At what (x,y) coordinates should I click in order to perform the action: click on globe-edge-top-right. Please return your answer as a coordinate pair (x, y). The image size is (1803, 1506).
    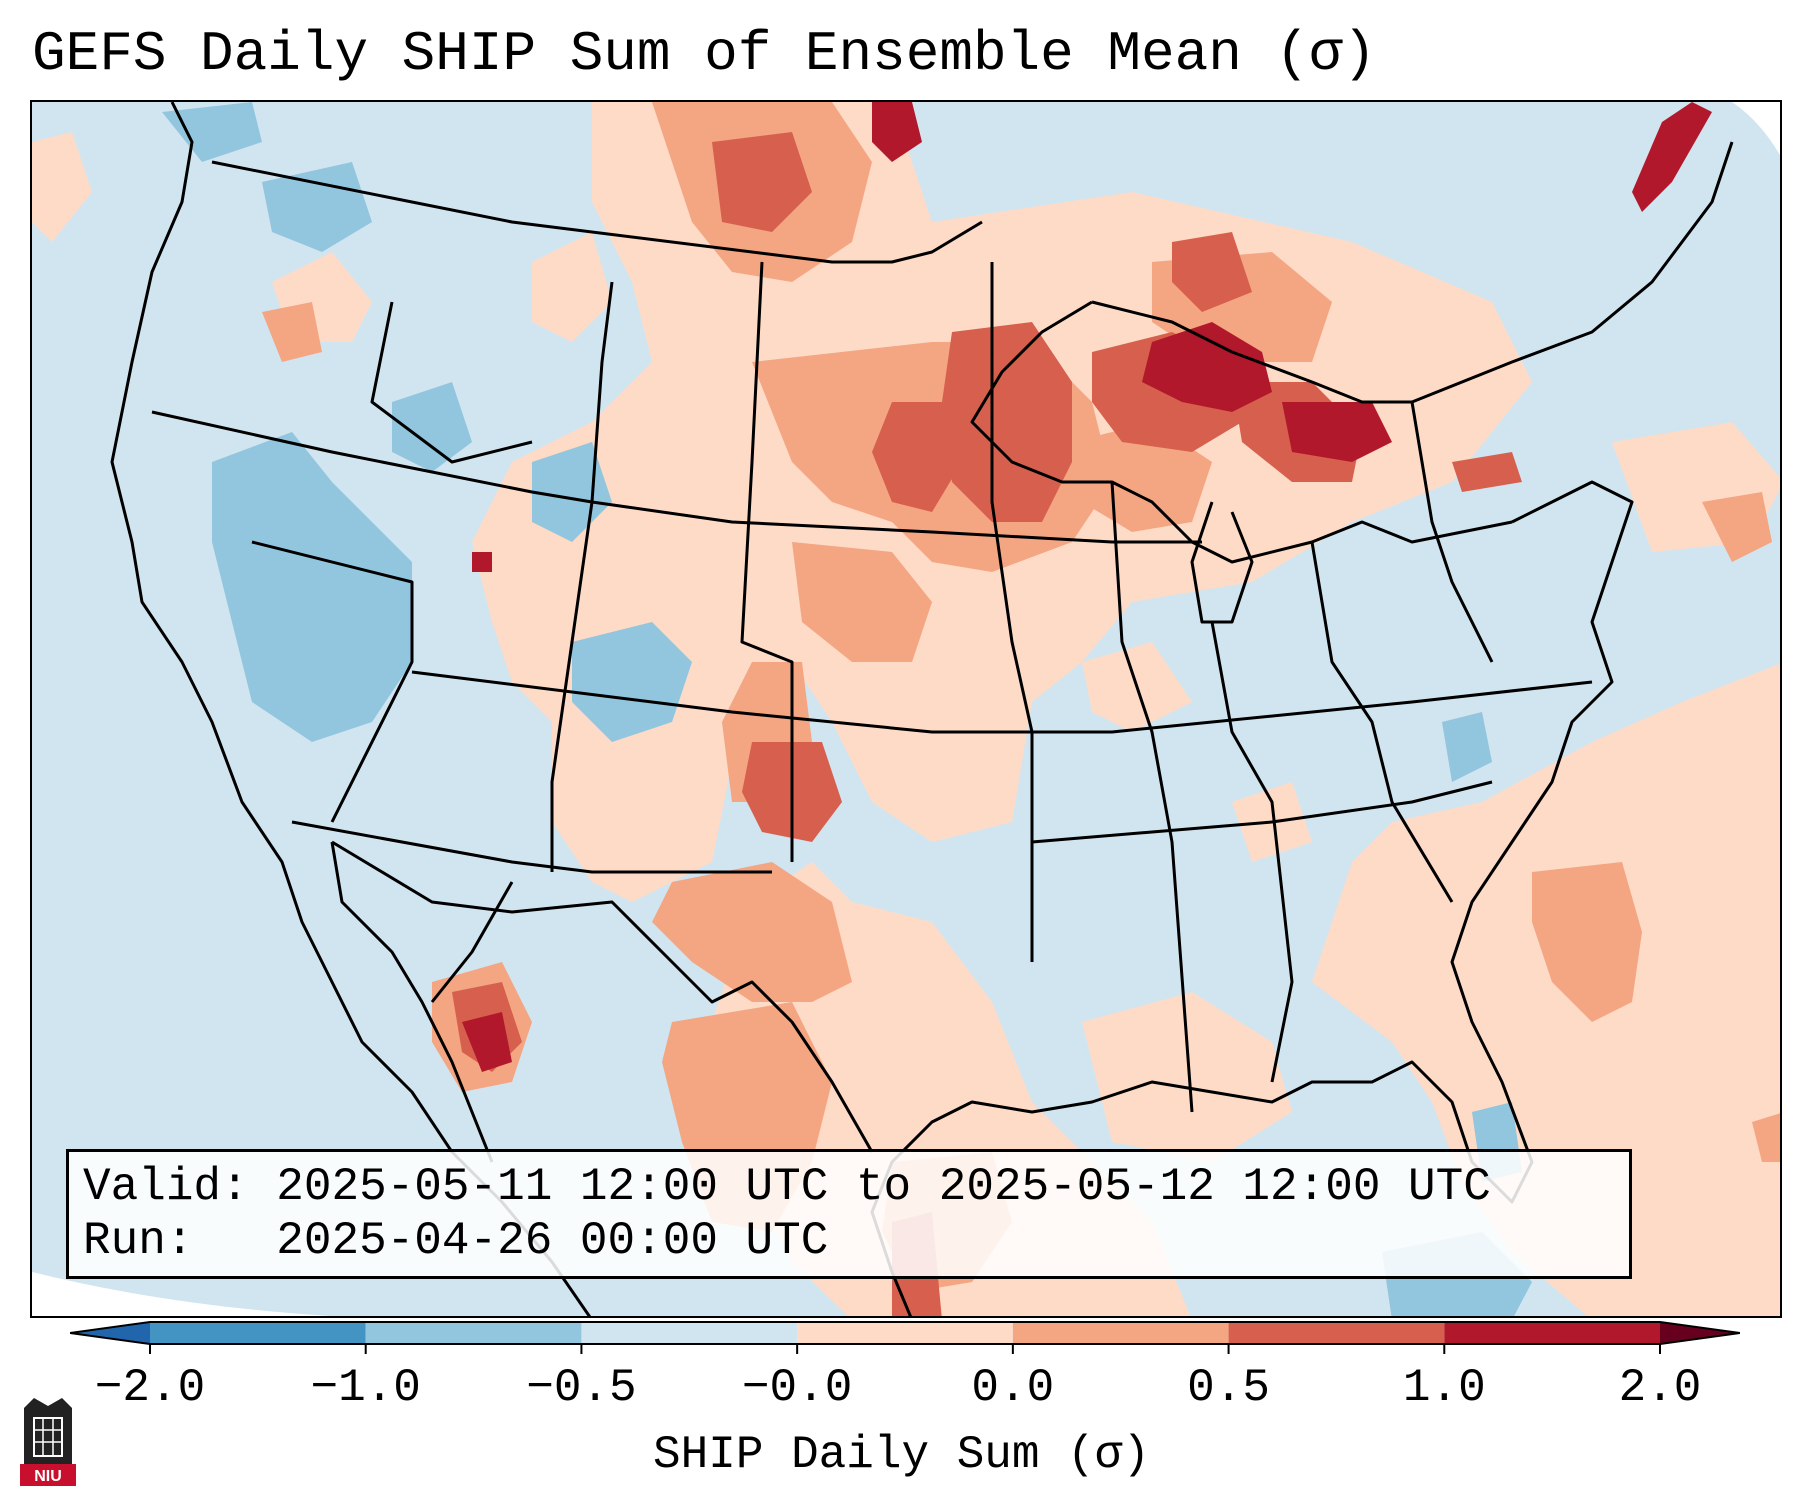
    Looking at the image, I should click on (1756, 129).